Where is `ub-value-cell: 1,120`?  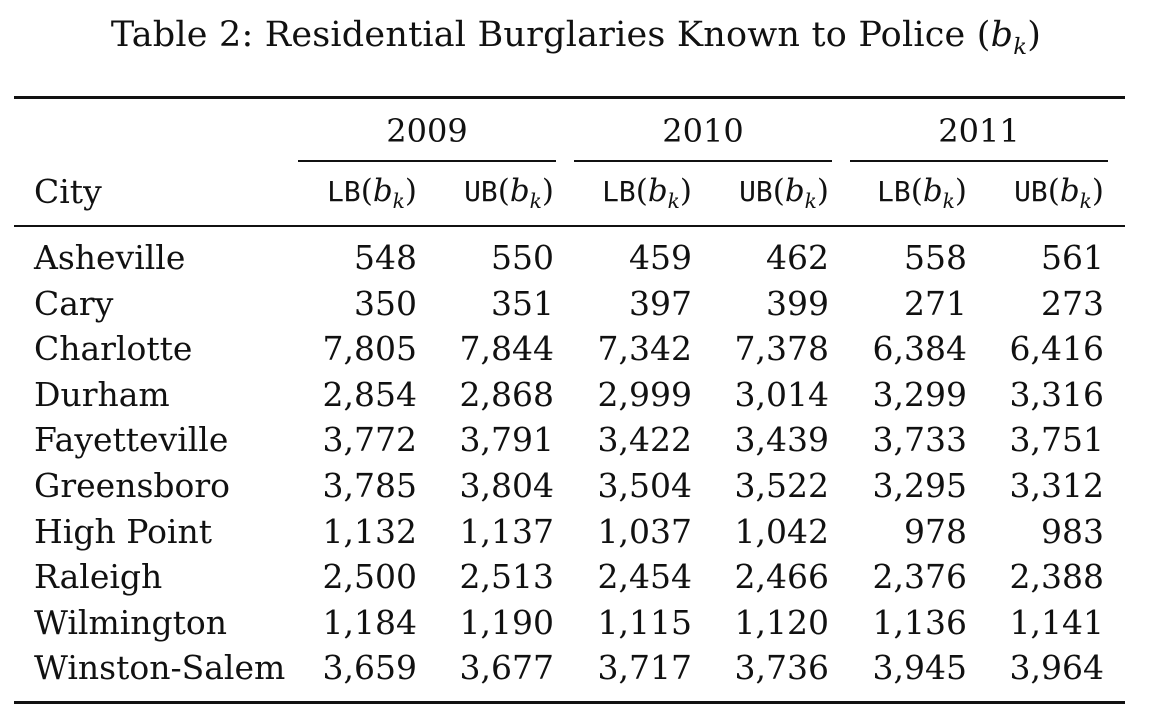
ub-value-cell: 1,120 is located at coordinates (781, 622).